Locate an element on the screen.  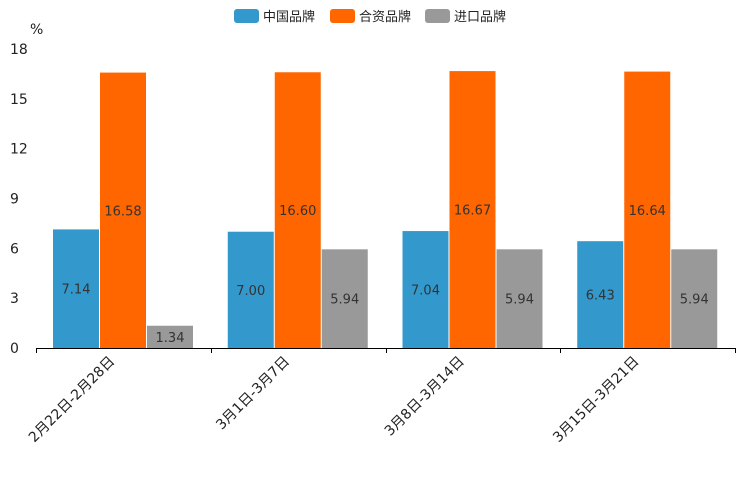
x-tick-label: 2月22日-2月28日 is located at coordinates (72, 400).